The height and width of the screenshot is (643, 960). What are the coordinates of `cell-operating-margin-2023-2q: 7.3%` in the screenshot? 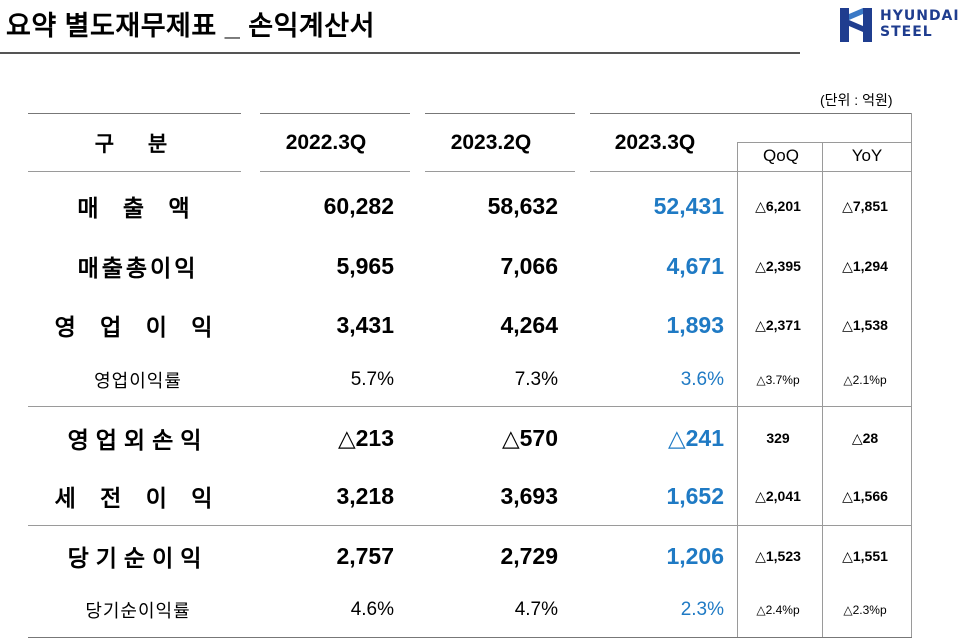 It's located at (536, 379).